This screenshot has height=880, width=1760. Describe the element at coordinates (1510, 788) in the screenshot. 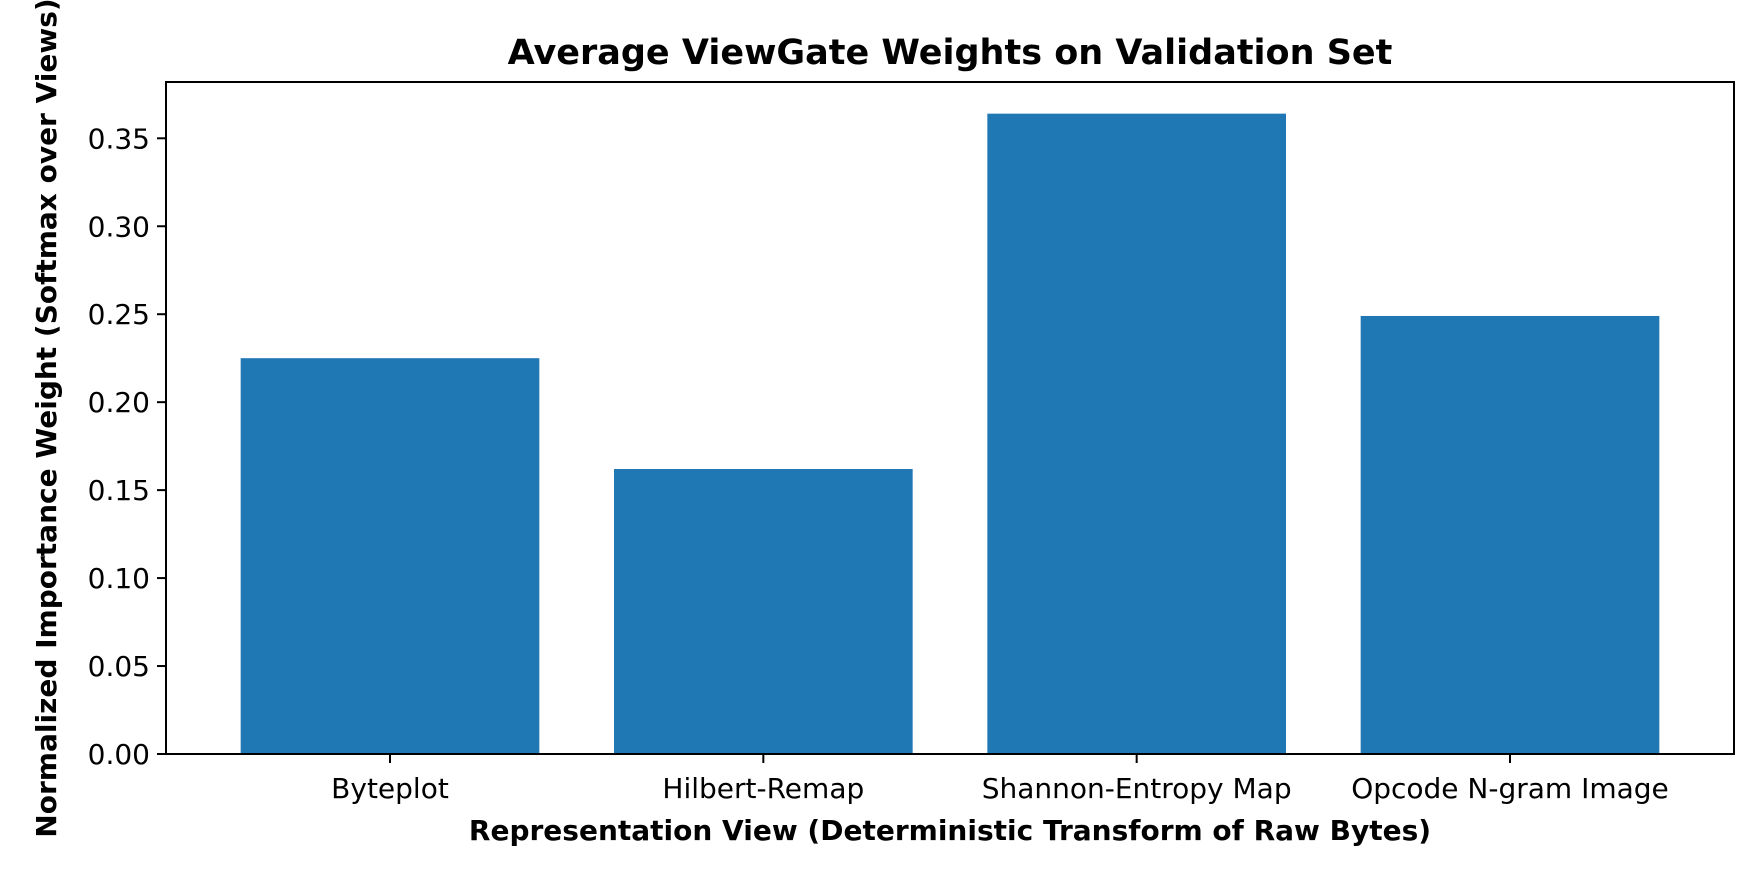

I see `x-tick-label-3: Opcode N-gram Image` at that location.